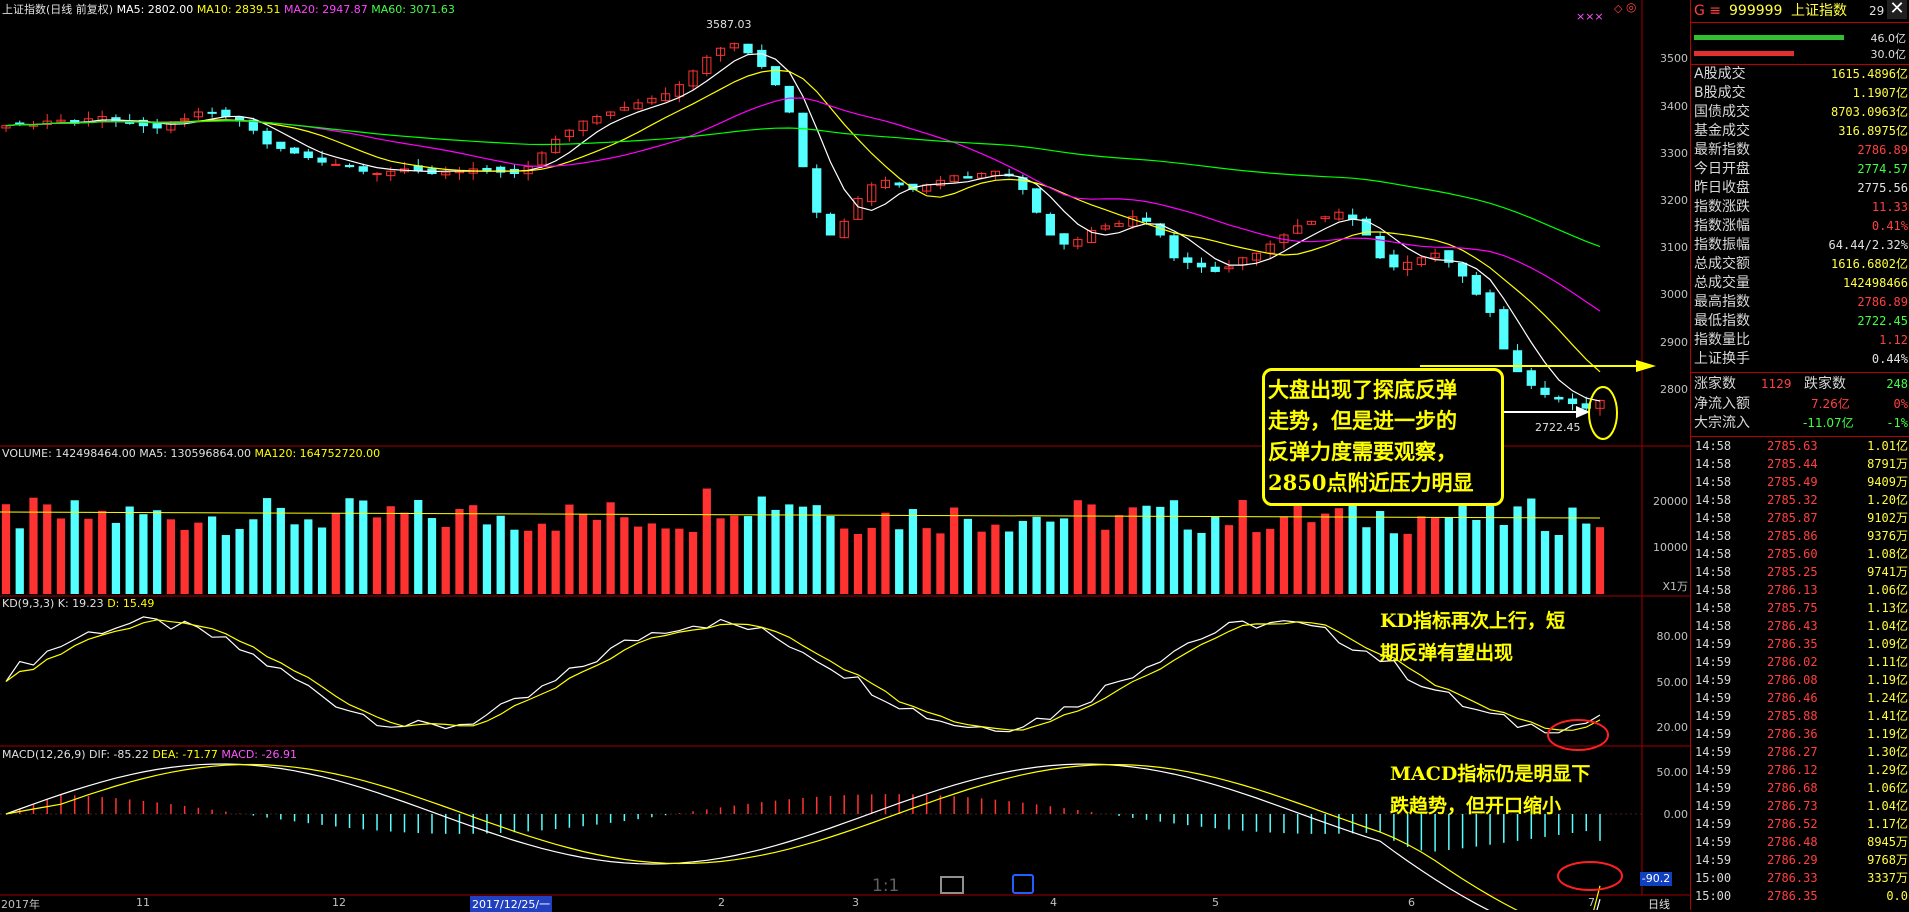  What do you see at coordinates (44, 754) in the screenshot?
I see `macd-label: MACD(12,26,9)` at bounding box center [44, 754].